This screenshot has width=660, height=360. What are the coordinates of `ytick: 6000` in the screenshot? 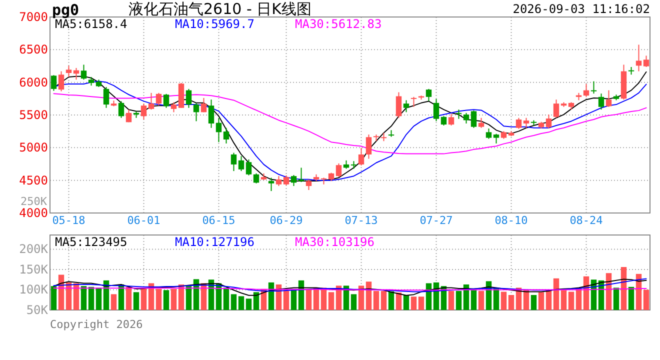 It's located at (33, 82).